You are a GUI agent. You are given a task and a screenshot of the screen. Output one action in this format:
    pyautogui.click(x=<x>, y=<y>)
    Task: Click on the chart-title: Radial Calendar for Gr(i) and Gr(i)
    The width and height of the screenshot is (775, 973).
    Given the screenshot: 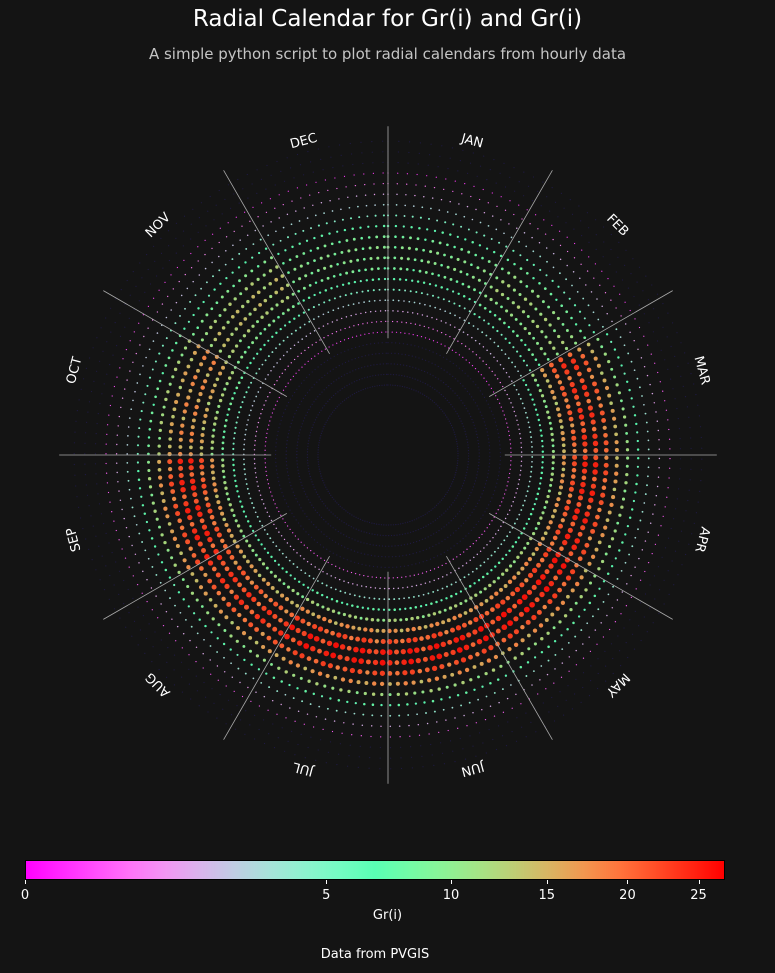 What is the action you would take?
    pyautogui.click(x=387, y=19)
    